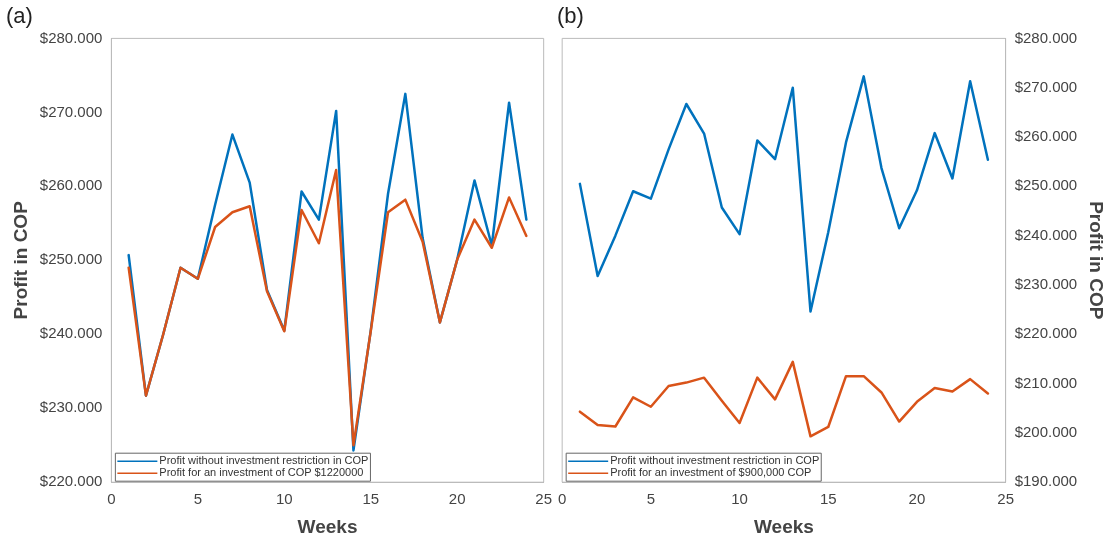 The width and height of the screenshot is (1117, 545). Describe the element at coordinates (20, 260) in the screenshot. I see `y-axis-title: Profit in COP` at that location.